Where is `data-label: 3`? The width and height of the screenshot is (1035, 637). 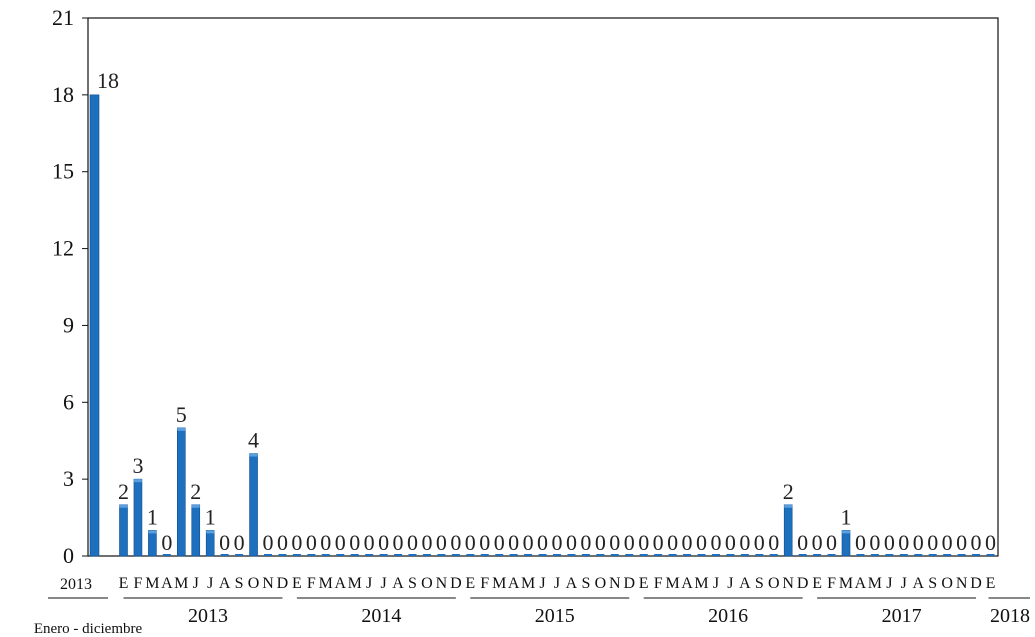 data-label: 3 is located at coordinates (137, 465).